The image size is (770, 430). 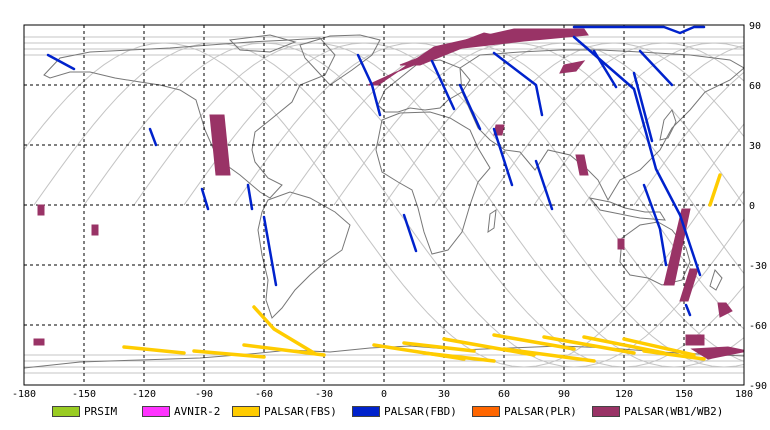 I want to click on legend-item-prsim: PRSIM, so click(x=84, y=411).